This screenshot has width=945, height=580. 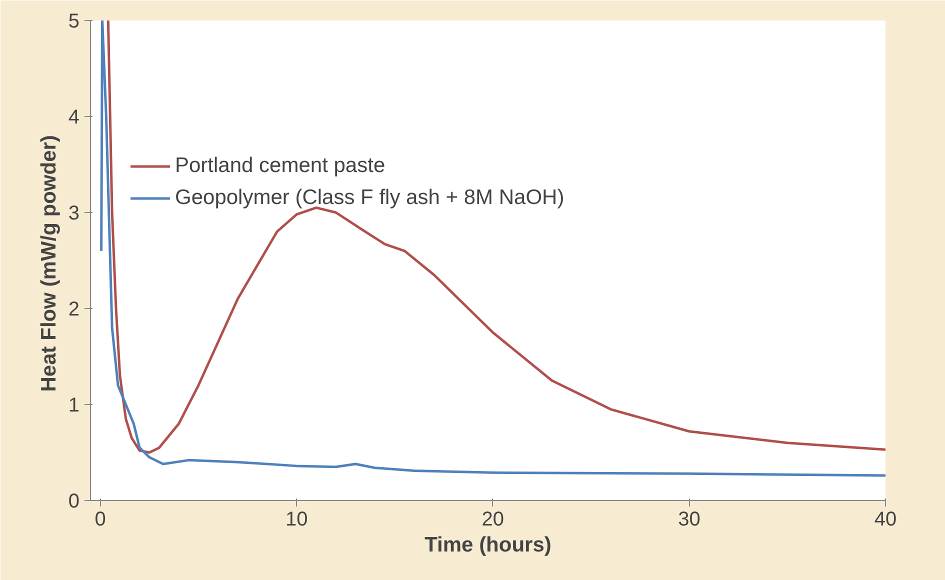 What do you see at coordinates (100, 519) in the screenshot?
I see `x-tick-label: 0` at bounding box center [100, 519].